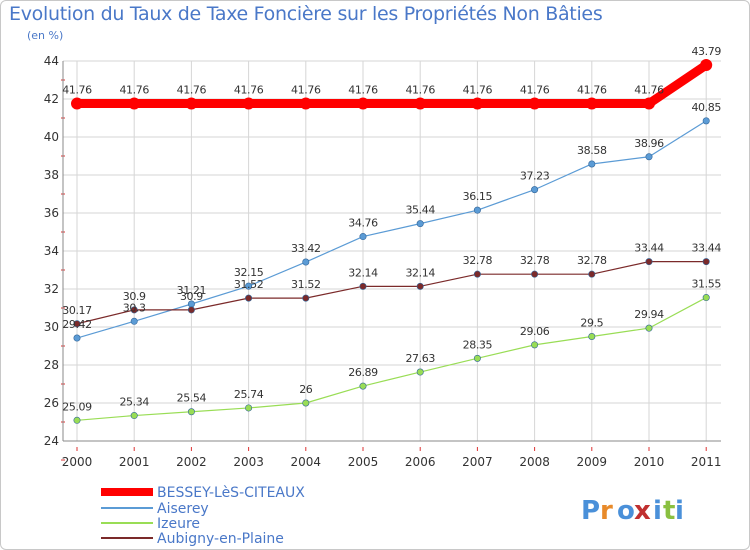 This screenshot has height=550, width=750. Describe the element at coordinates (191, 462) in the screenshot. I see `x-tick-label: 2002` at that location.